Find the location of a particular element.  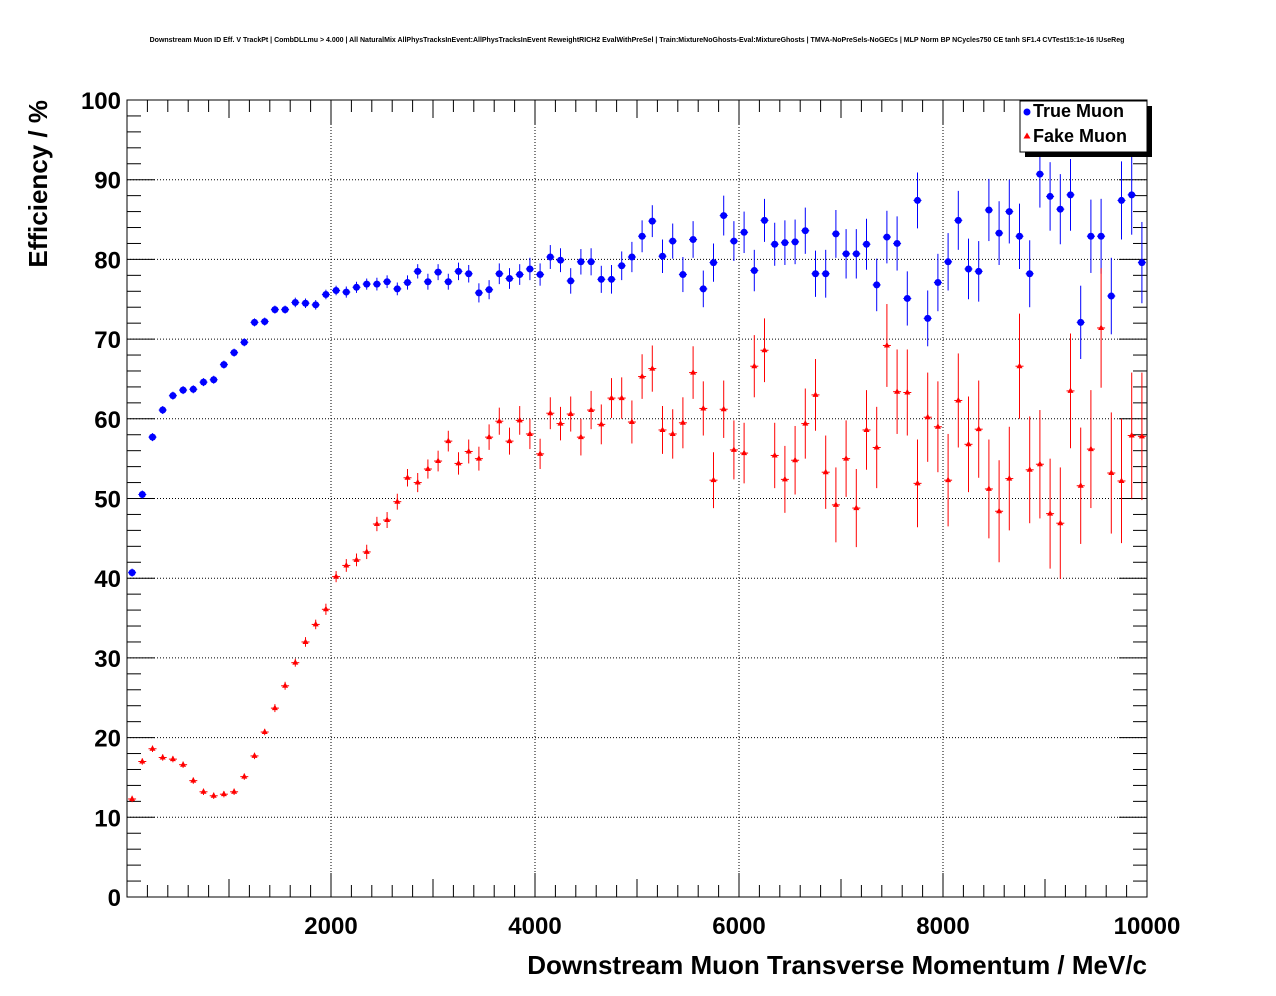

legend: True Muon Fake Muon is located at coordinates (1085, 128).